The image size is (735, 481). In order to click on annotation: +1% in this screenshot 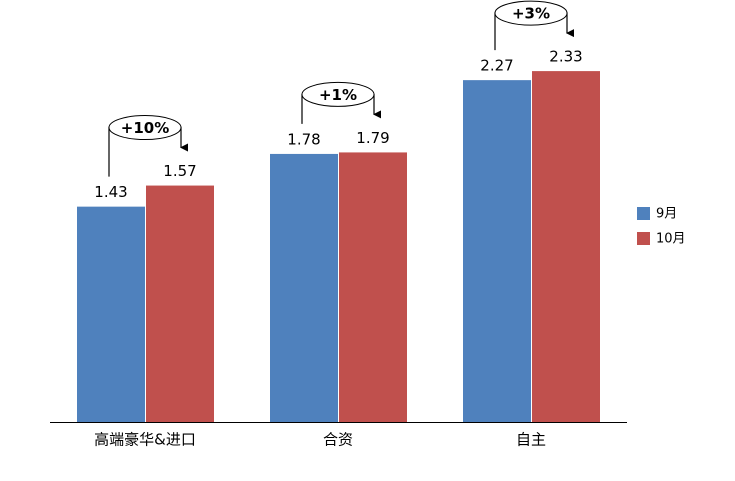, I will do `click(338, 95)`.